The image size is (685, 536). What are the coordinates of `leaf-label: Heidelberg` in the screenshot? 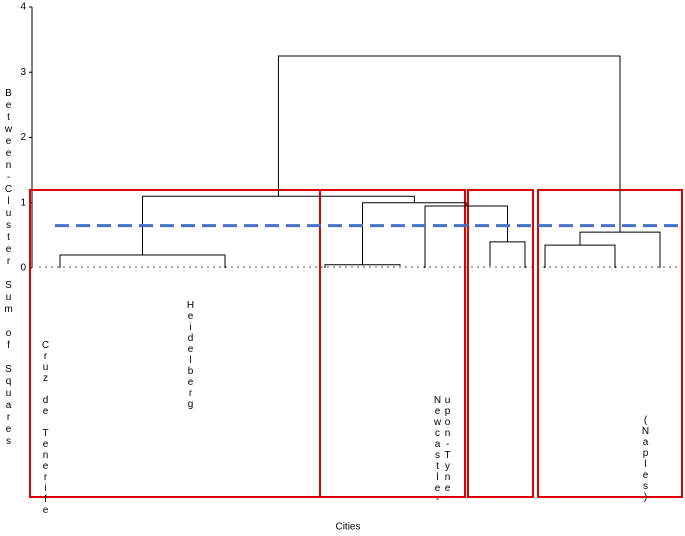 It's located at (190, 355).